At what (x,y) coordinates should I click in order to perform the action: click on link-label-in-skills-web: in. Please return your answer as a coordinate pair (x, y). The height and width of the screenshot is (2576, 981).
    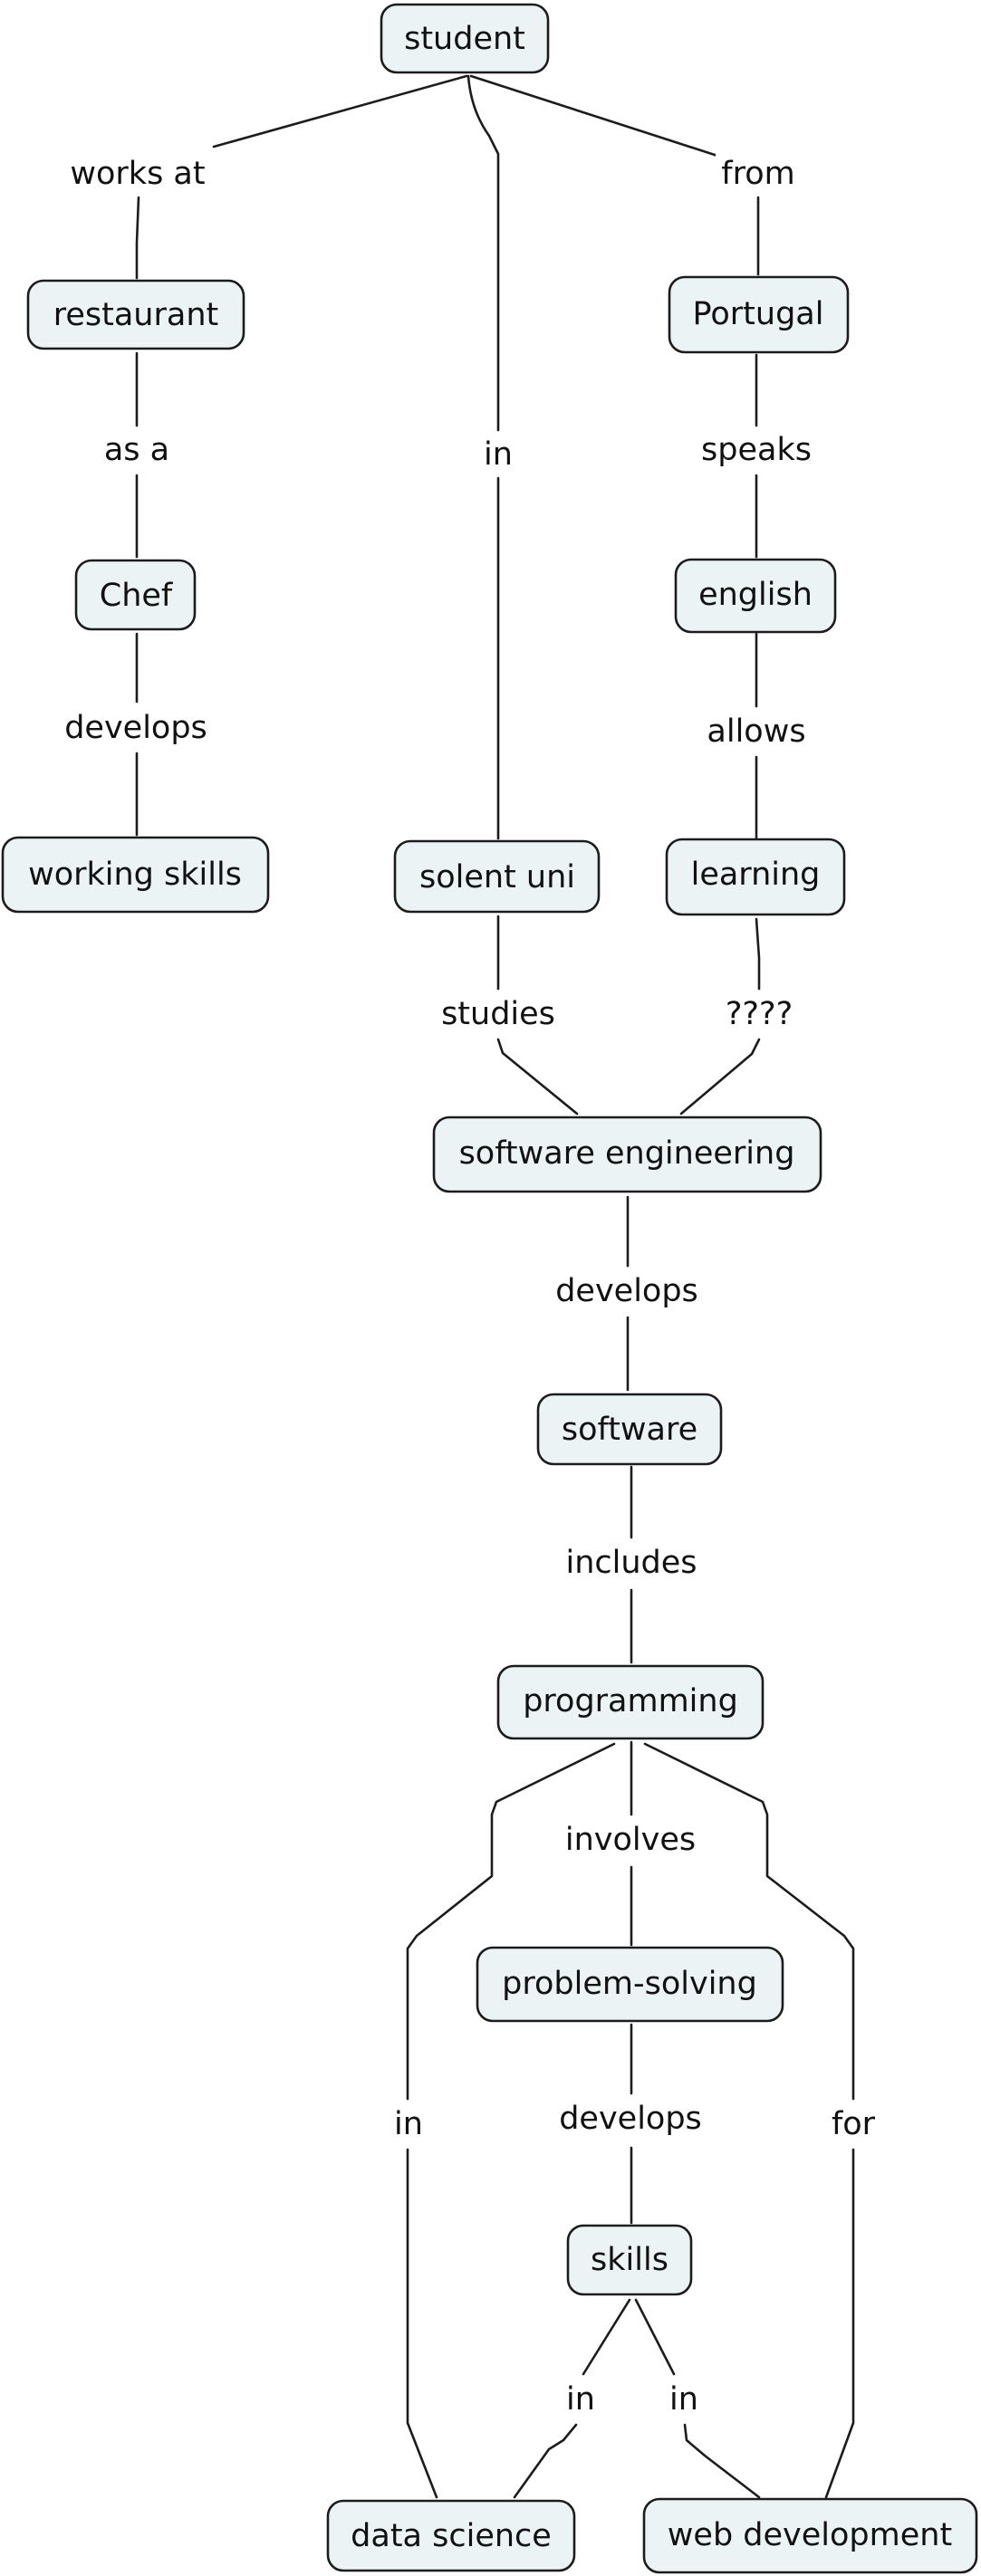
    Looking at the image, I should click on (683, 2399).